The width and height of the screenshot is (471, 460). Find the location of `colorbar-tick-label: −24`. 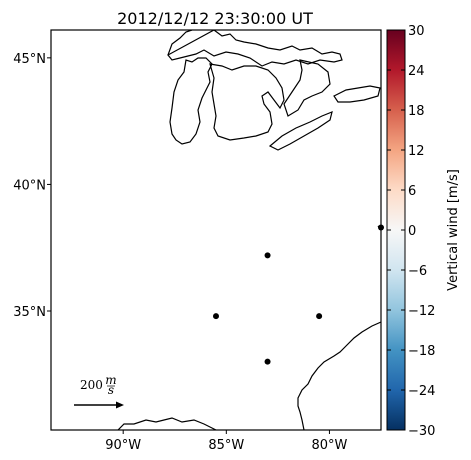

colorbar-tick-label: −24 is located at coordinates (421, 391).